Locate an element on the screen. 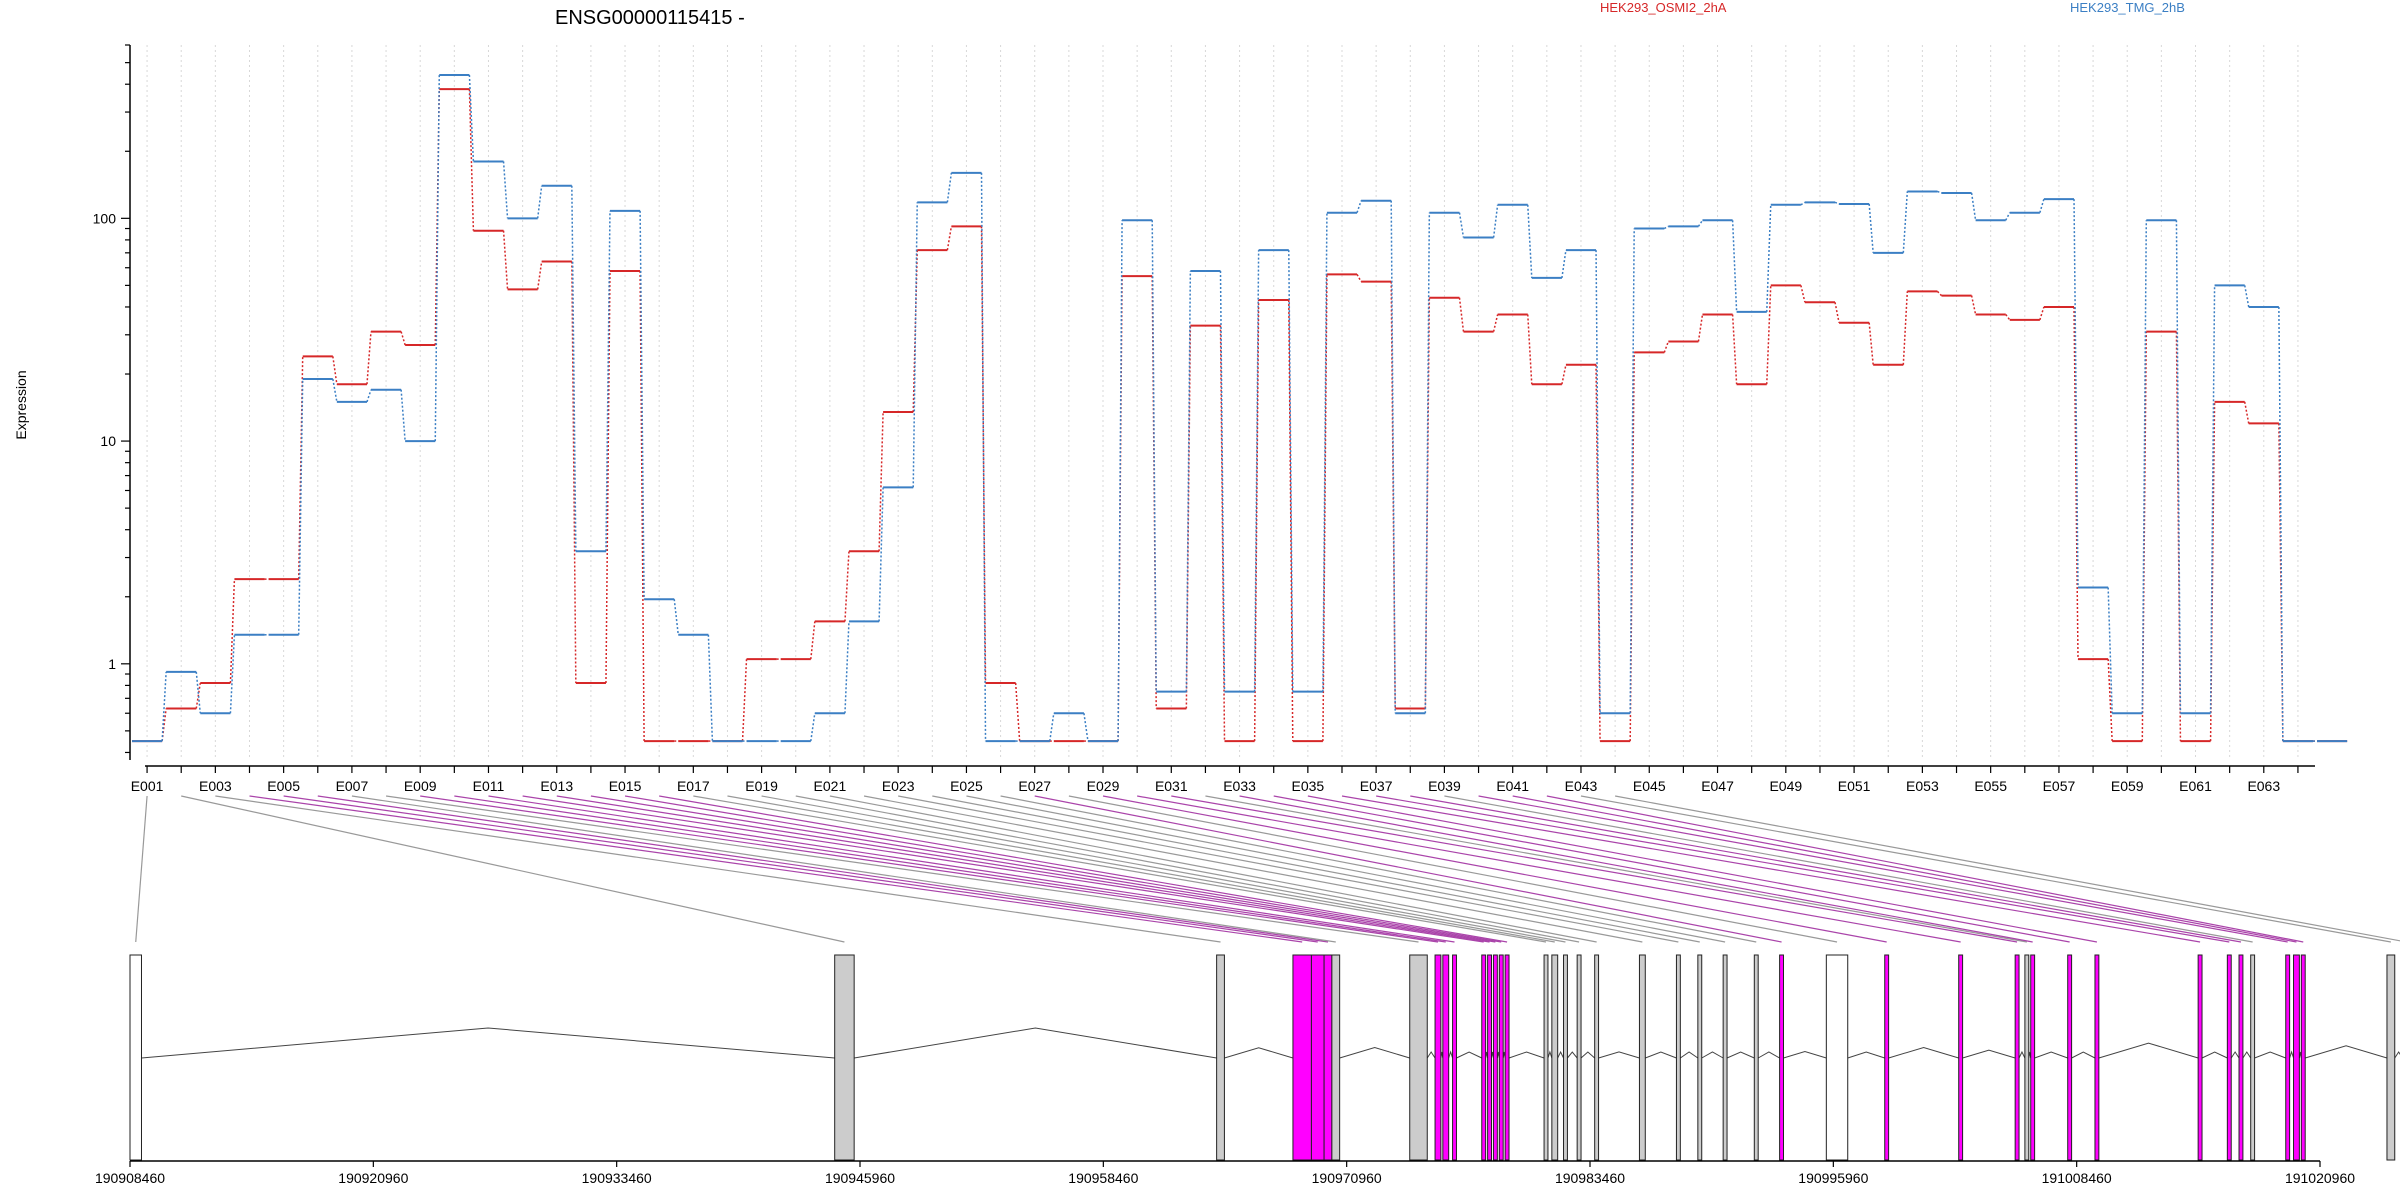 This screenshot has height=1200, width=2400. exon-box-E025 is located at coordinates (1725, 1057).